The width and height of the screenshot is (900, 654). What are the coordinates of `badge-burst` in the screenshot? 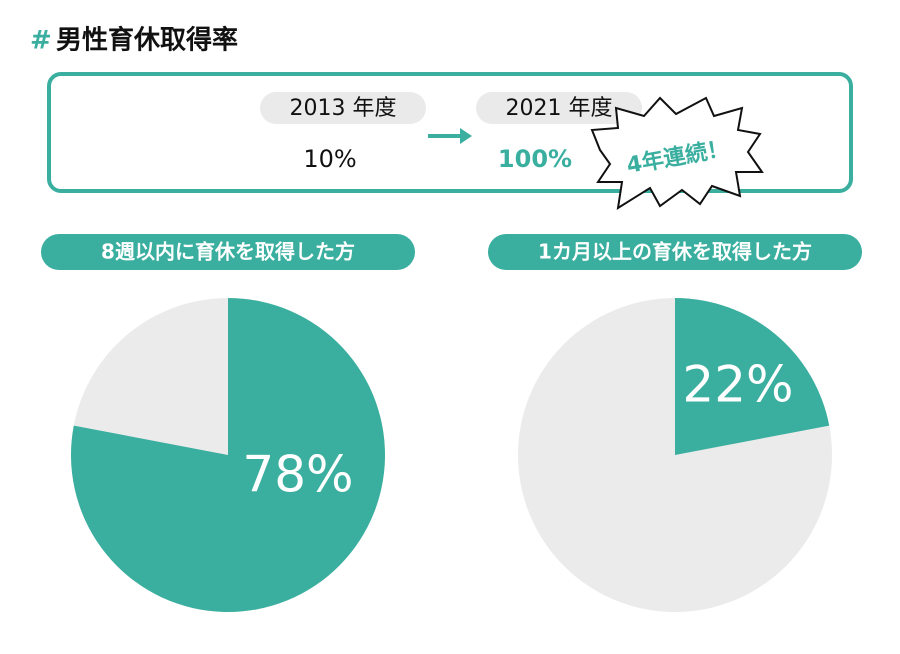 It's located at (677, 153).